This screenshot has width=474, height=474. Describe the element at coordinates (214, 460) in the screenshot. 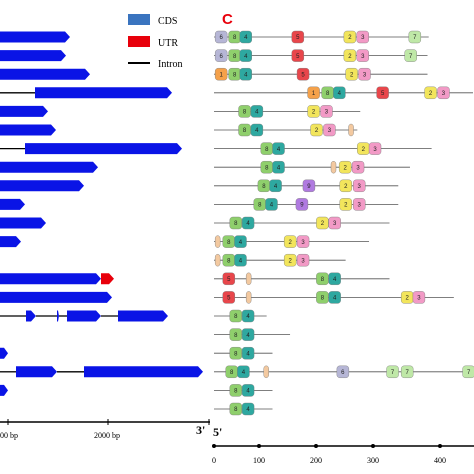

I see `motif-axis-tick-label-0: 0` at that location.